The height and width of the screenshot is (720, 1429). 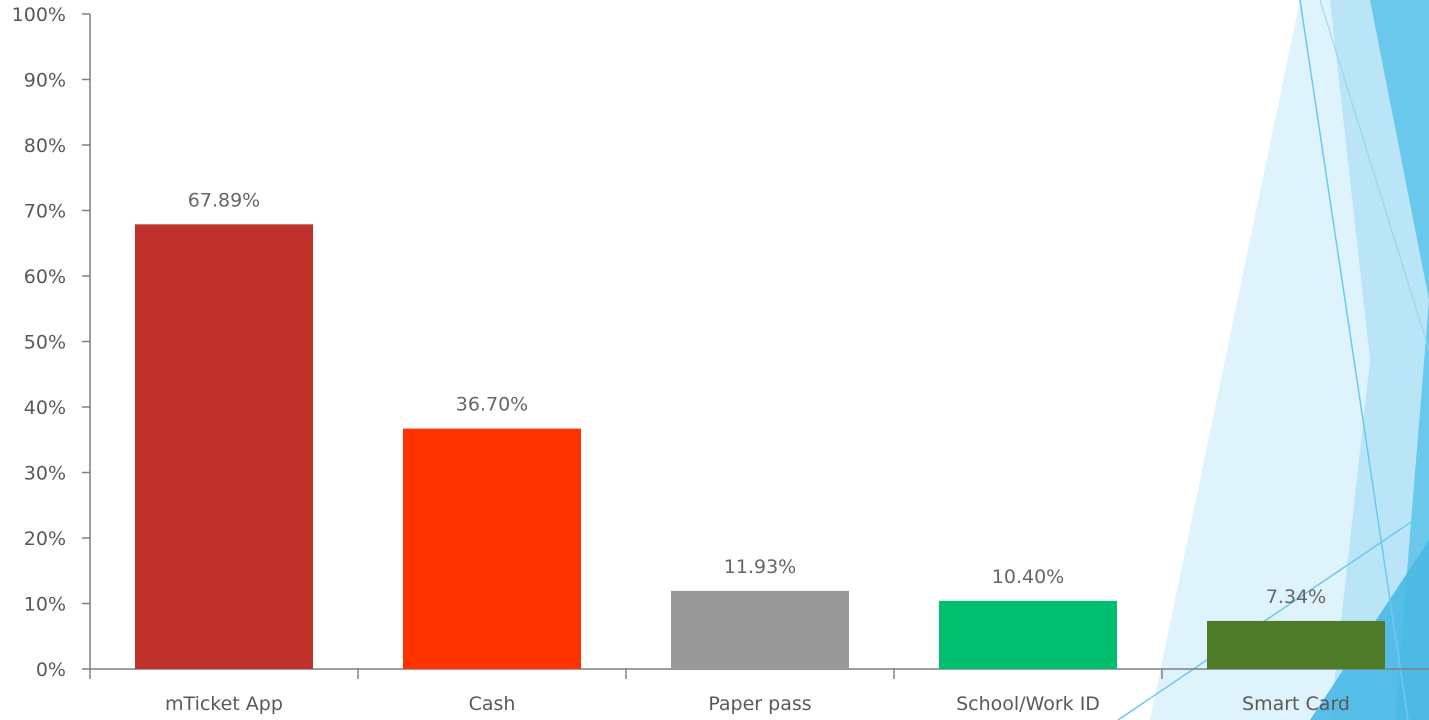 I want to click on data-label: 36.70%, so click(x=492, y=405).